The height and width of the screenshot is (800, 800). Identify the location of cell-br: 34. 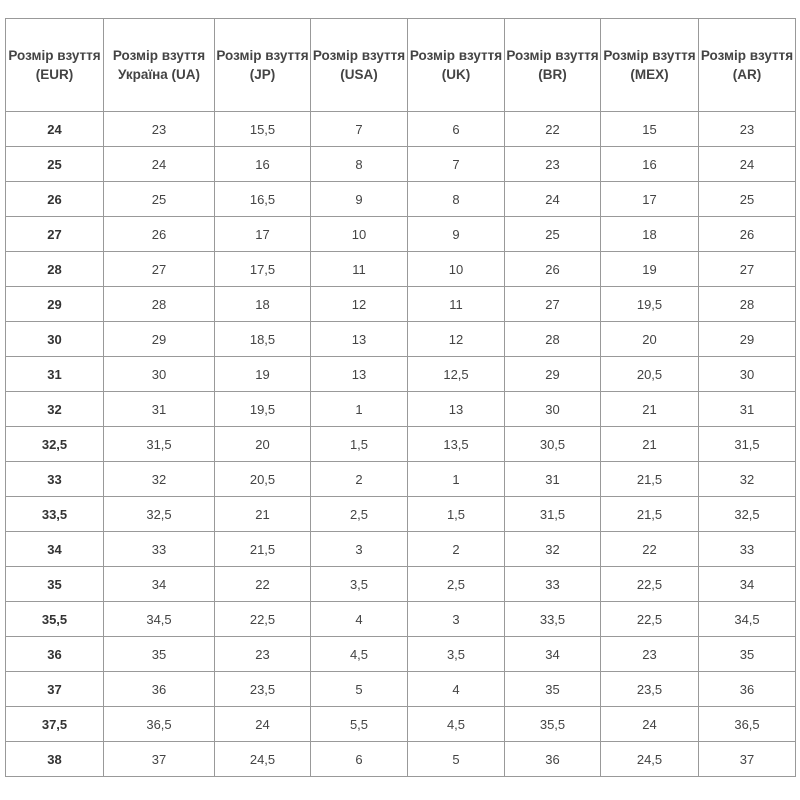
(552, 654).